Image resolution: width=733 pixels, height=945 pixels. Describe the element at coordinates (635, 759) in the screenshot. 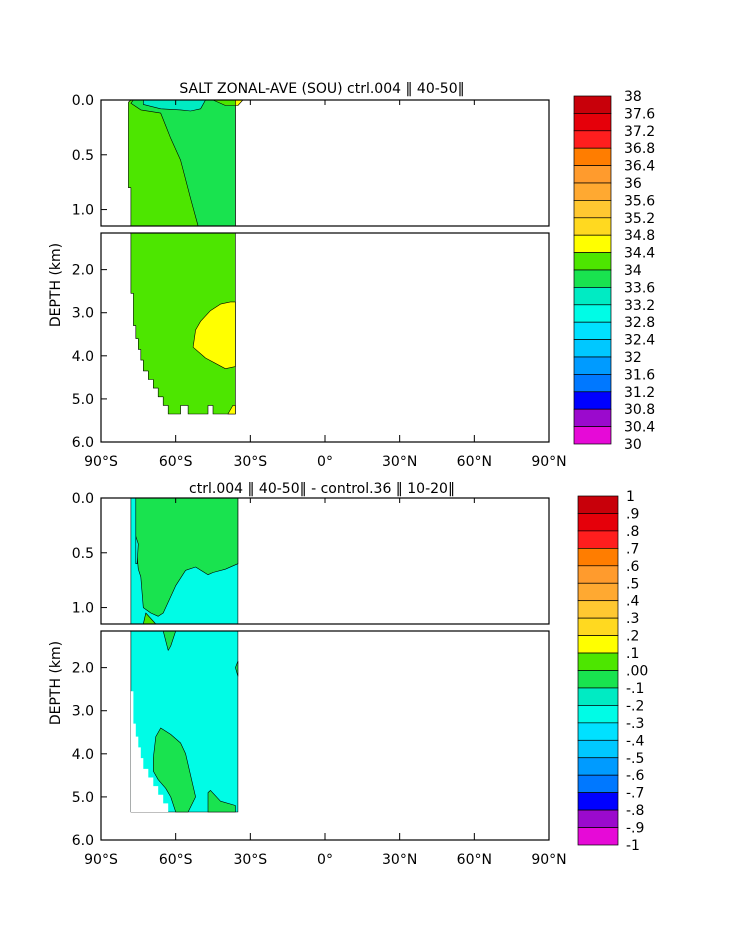

I see `colorbar-label: -.5` at that location.